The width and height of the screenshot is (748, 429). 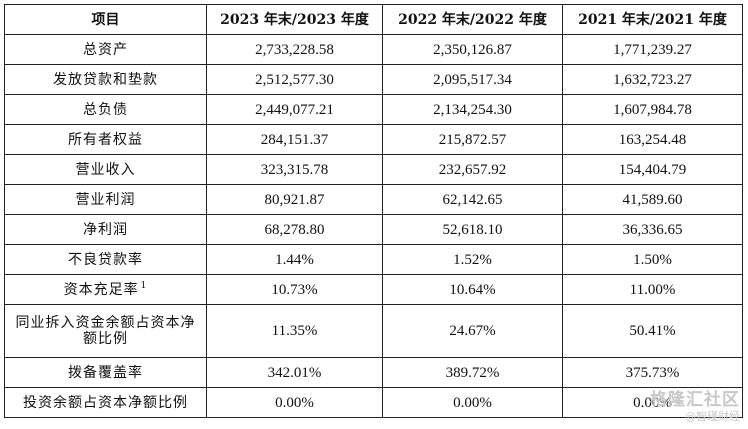 What do you see at coordinates (105, 372) in the screenshot?
I see `row-label: 拨备覆盖率` at bounding box center [105, 372].